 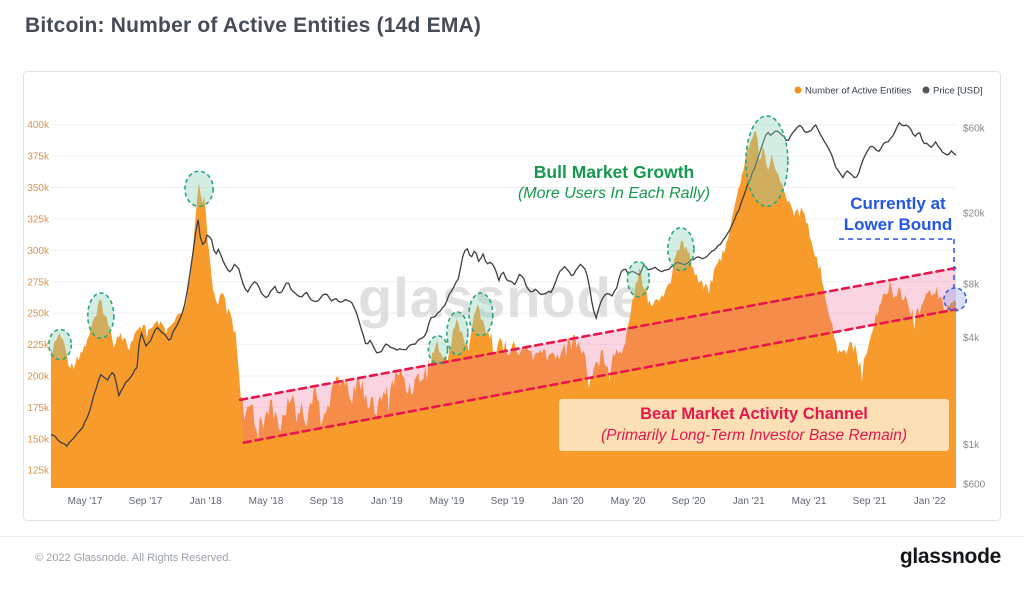 What do you see at coordinates (38, 471) in the screenshot?
I see `svg-text: 125k` at bounding box center [38, 471].